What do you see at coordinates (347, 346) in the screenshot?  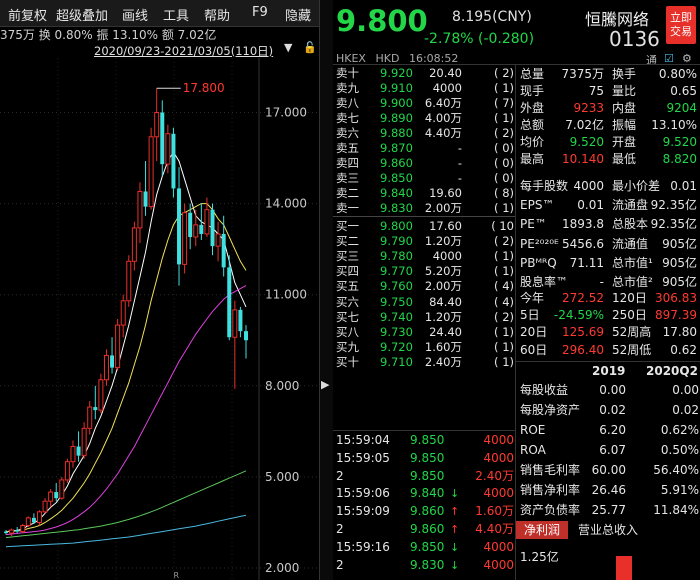 I see `level-label: 买九` at bounding box center [347, 346].